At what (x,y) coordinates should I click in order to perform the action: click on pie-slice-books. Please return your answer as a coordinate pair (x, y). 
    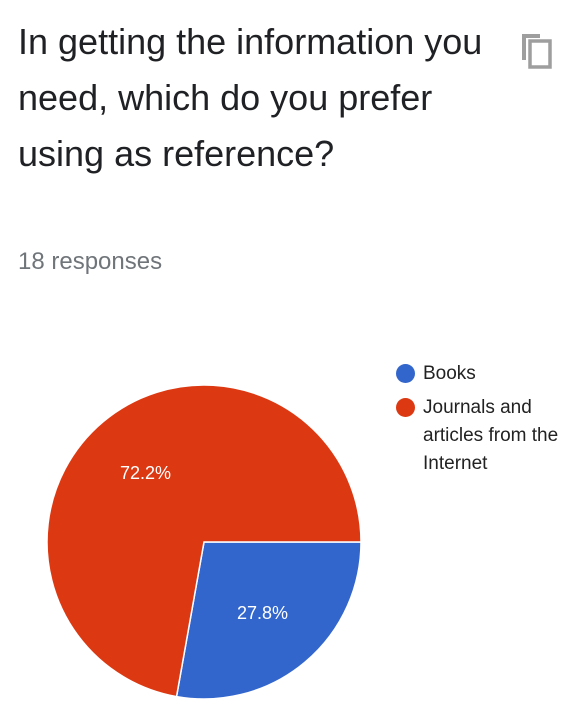
    Looking at the image, I should click on (268, 620).